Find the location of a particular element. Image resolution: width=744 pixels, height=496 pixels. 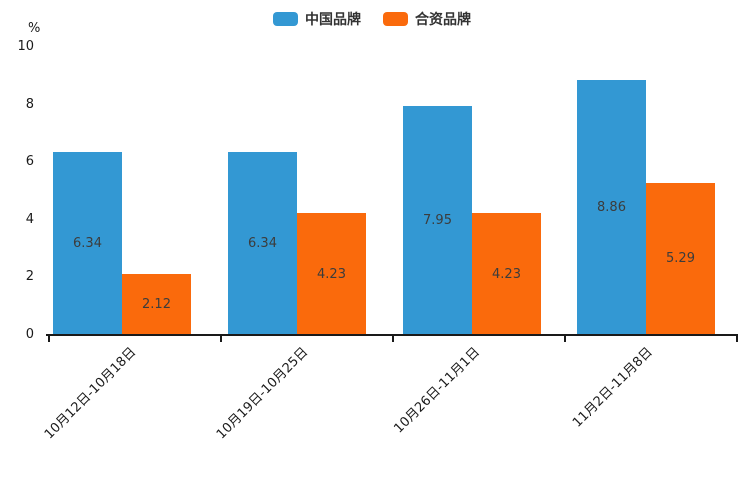

bar-china-brand: 8.86 is located at coordinates (611, 207).